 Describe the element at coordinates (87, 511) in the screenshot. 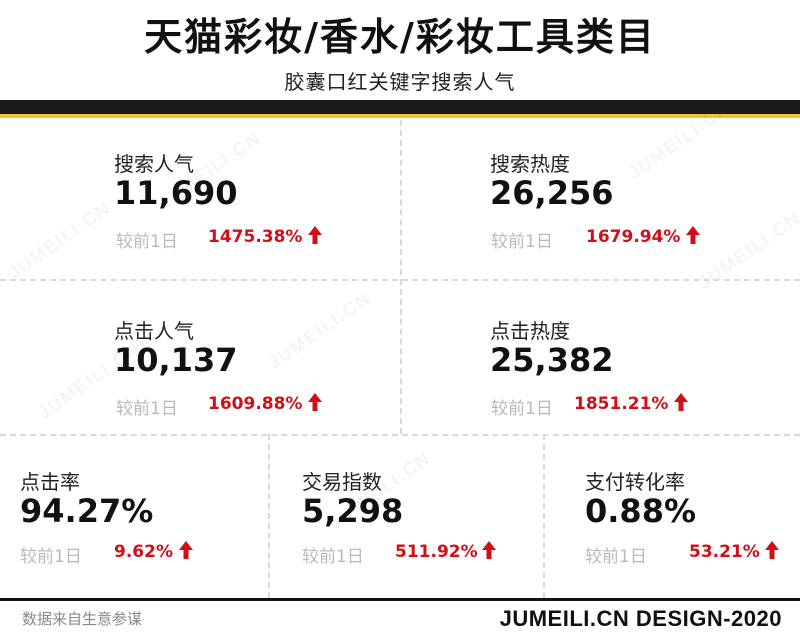

I see `metric-value: 94.27%` at that location.